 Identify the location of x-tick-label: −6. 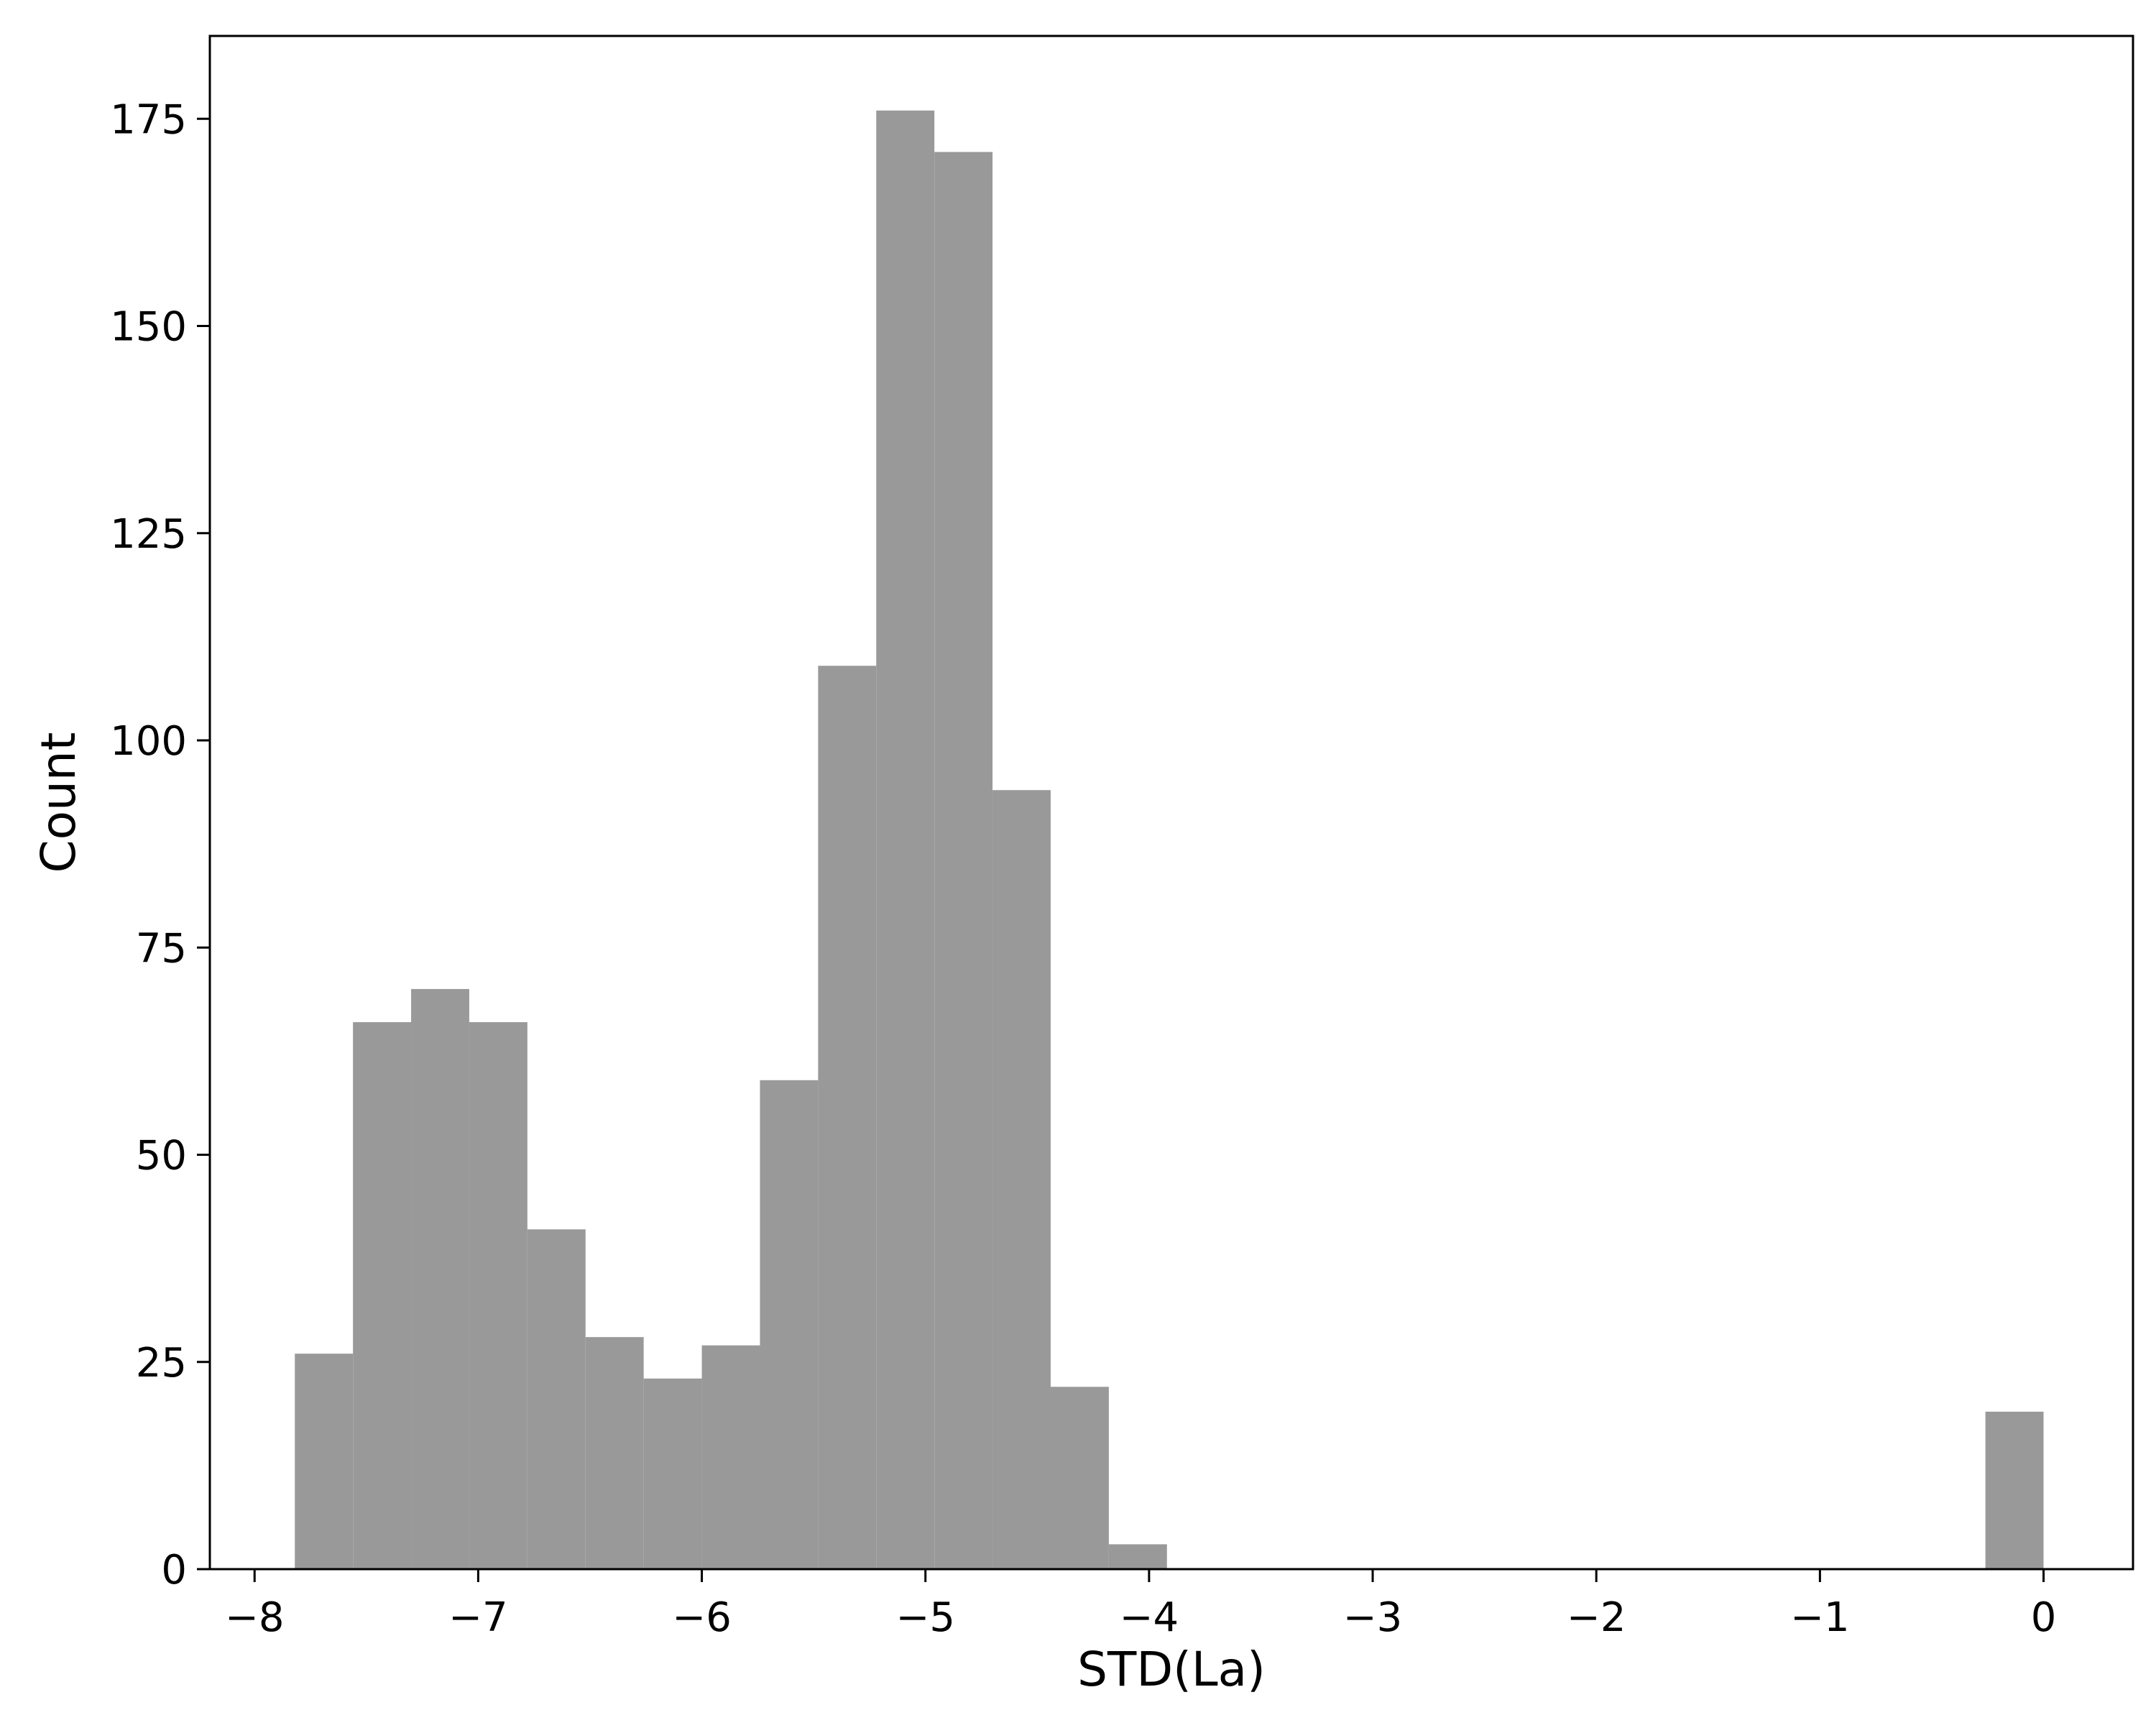
(702, 1618).